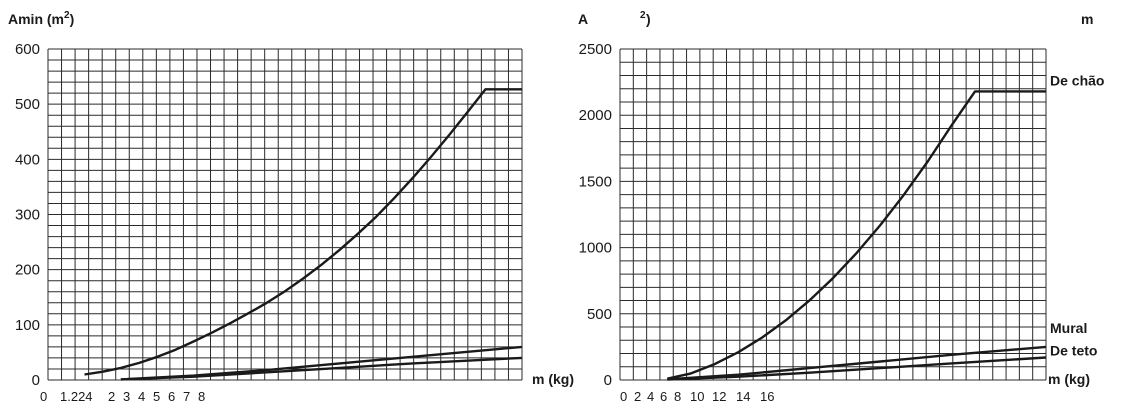 The height and width of the screenshot is (411, 1123). What do you see at coordinates (553, 379) in the screenshot?
I see `left-x-axis-label: m (kg)` at bounding box center [553, 379].